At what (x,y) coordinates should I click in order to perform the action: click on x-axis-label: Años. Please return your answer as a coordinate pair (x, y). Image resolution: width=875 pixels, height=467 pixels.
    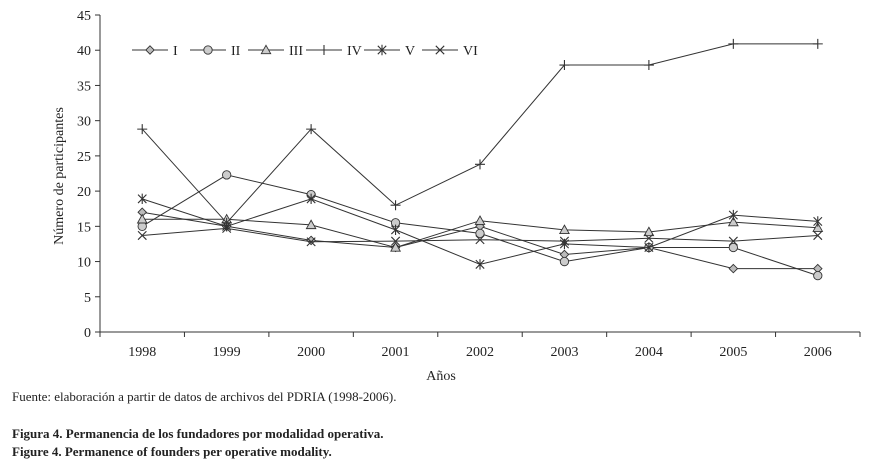
    Looking at the image, I should click on (441, 376).